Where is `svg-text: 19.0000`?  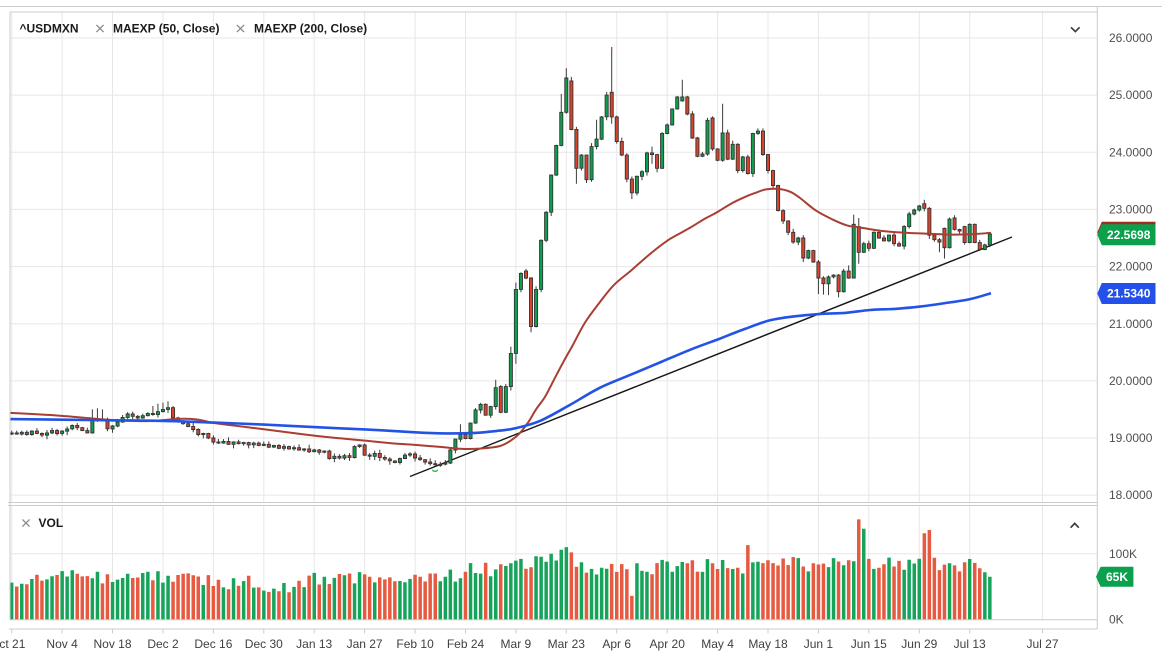
svg-text: 19.0000 is located at coordinates (1131, 438).